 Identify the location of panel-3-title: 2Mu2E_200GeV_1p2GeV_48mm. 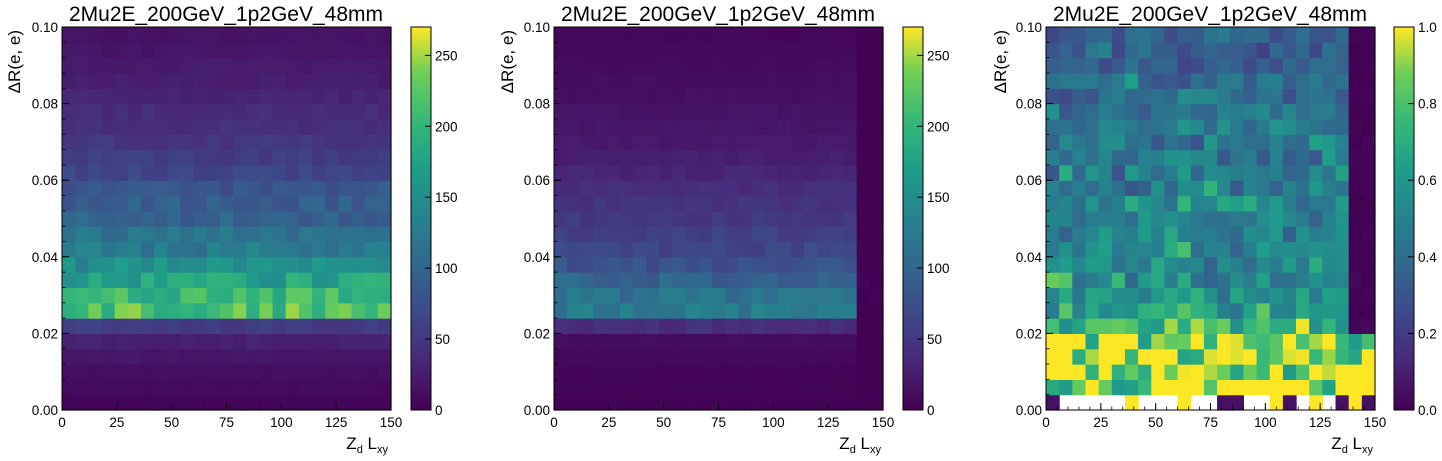
(1210, 14).